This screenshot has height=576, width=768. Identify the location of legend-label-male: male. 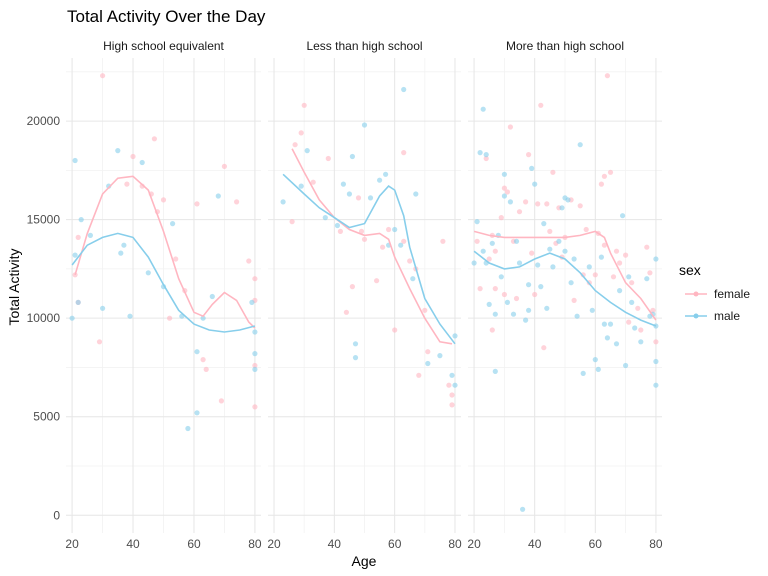
(727, 316).